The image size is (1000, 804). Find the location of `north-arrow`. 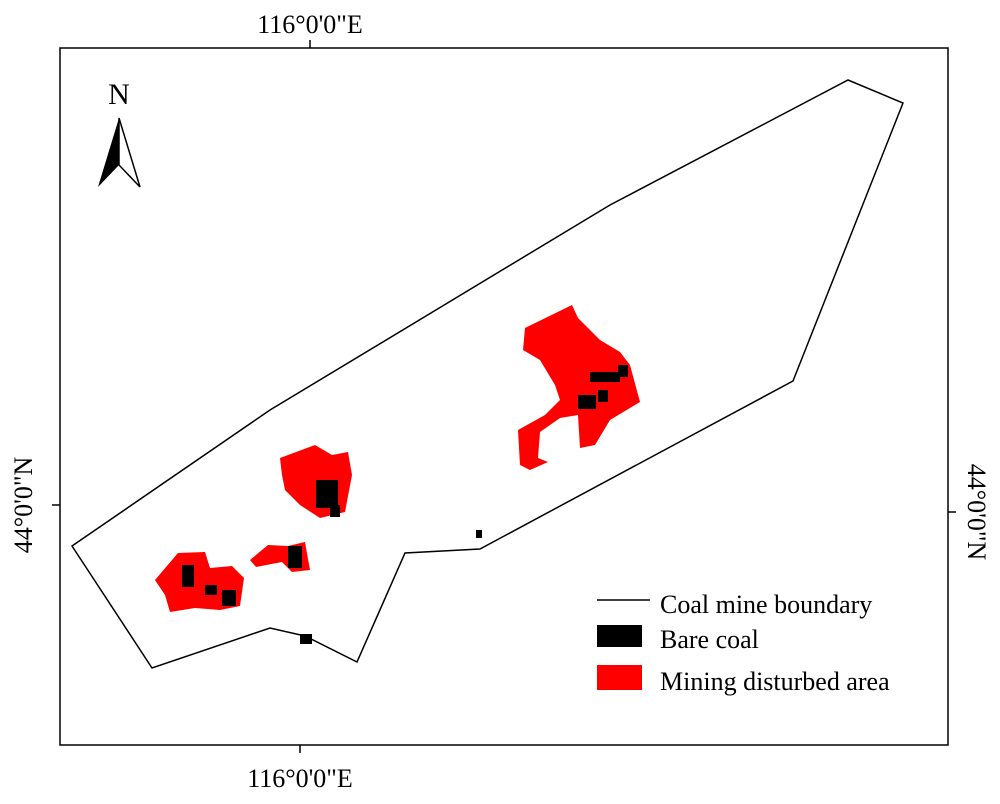

north-arrow is located at coordinates (119, 152).